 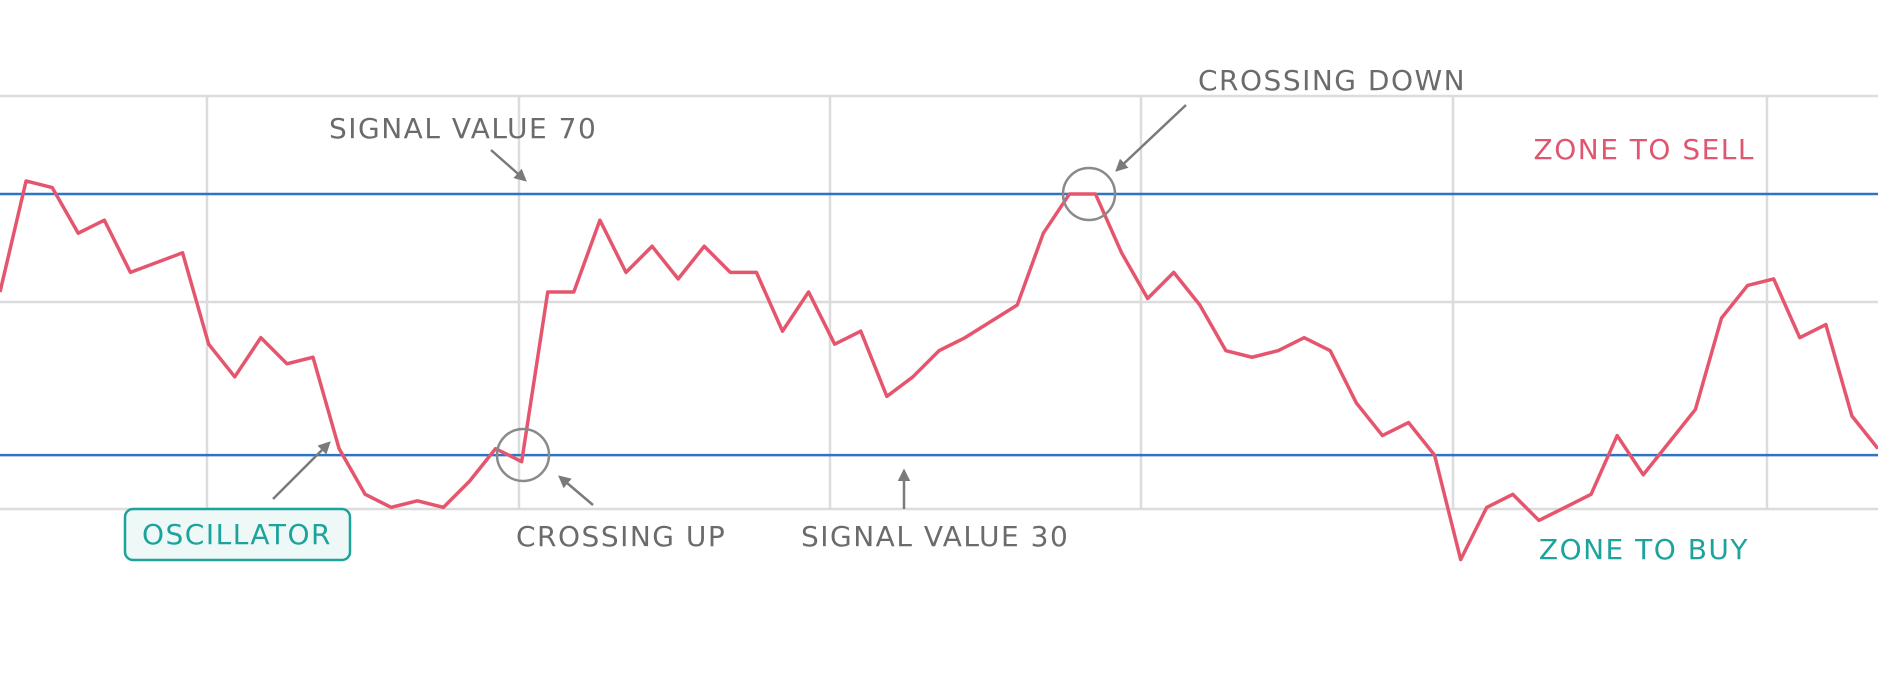 I want to click on annotation: SIGNAL VALUE 30, so click(x=935, y=536).